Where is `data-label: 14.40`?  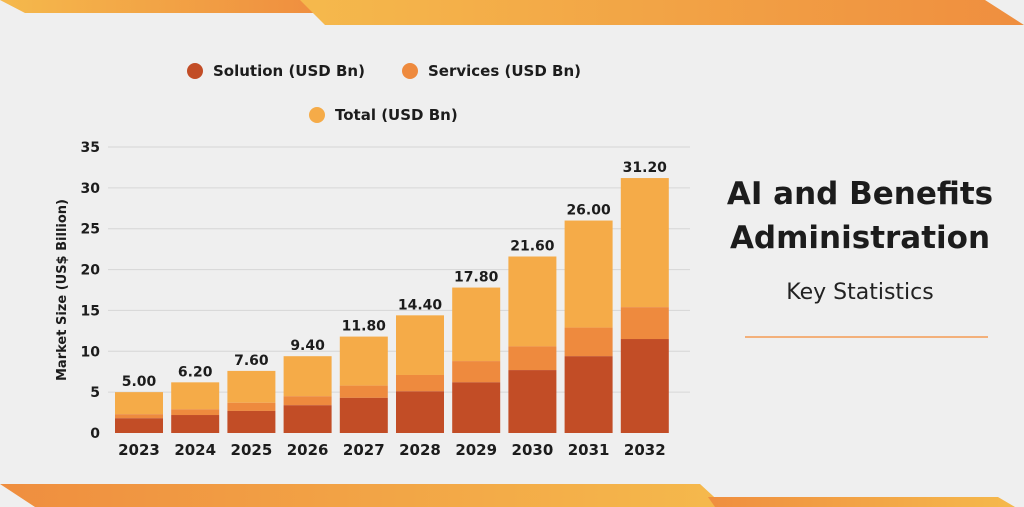
data-label: 14.40 is located at coordinates (420, 305).